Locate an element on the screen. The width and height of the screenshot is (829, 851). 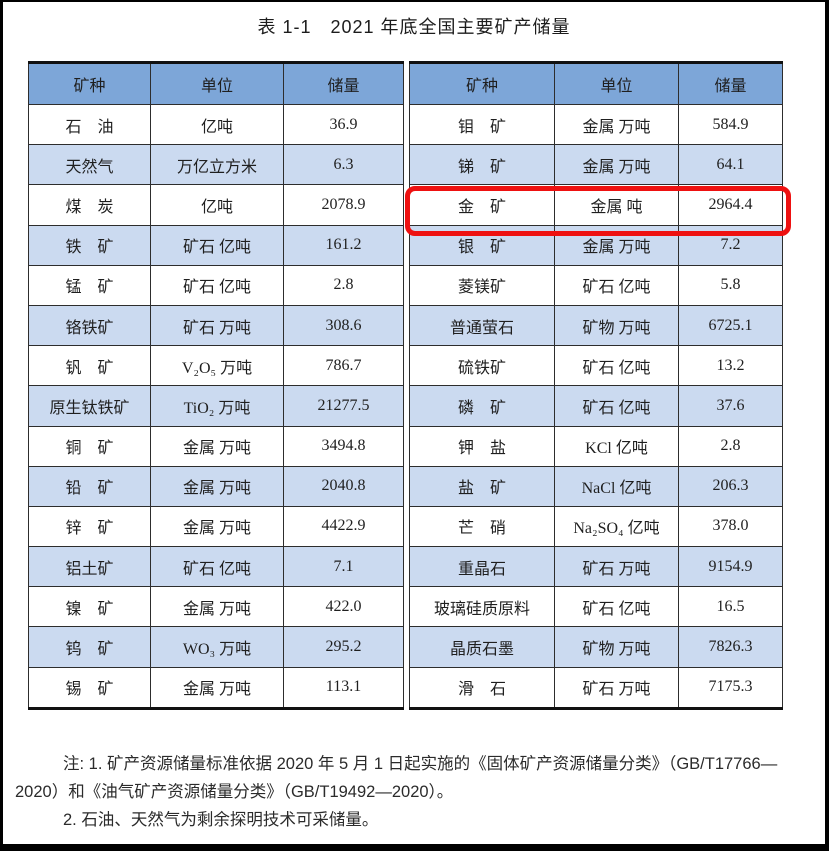
reserve-cell: 3494.8 is located at coordinates (343, 446).